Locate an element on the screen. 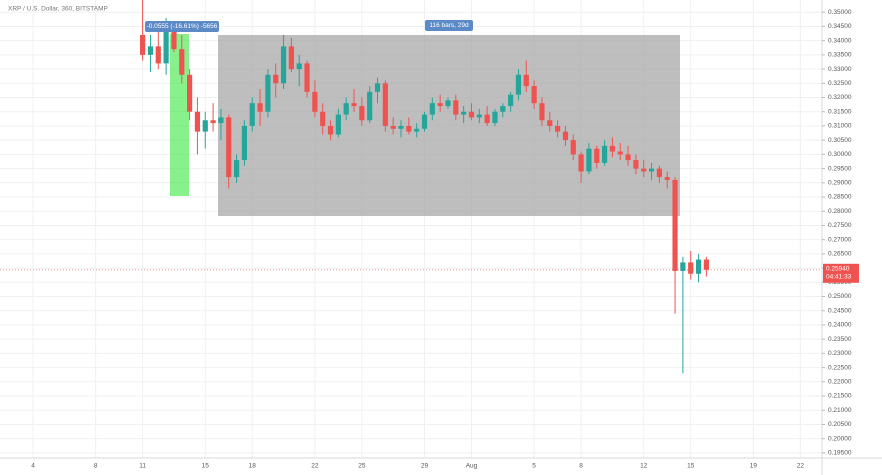 Image resolution: width=882 pixels, height=475 pixels. y-tick-label: 0.29000 is located at coordinates (840, 183).